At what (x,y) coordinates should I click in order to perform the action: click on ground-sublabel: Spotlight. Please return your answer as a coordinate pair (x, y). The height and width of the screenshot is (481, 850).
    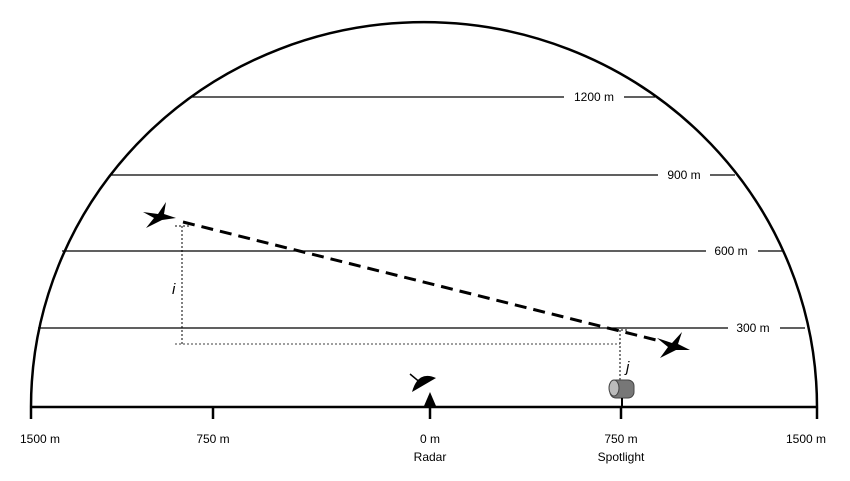
    Looking at the image, I should click on (621, 457).